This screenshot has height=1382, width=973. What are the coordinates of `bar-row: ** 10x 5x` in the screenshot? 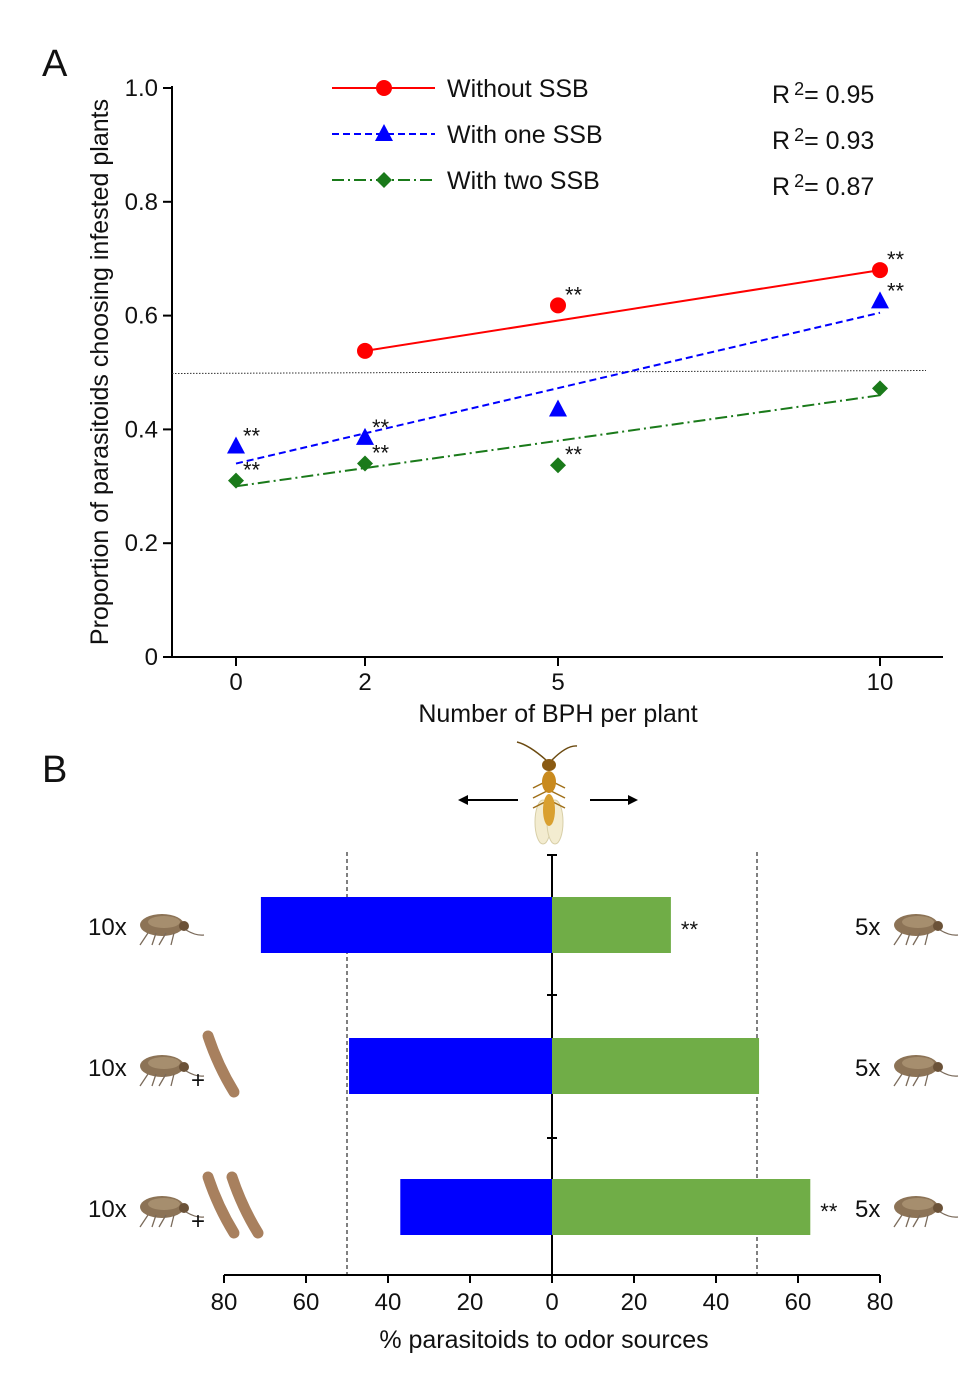 It's located at (523, 925).